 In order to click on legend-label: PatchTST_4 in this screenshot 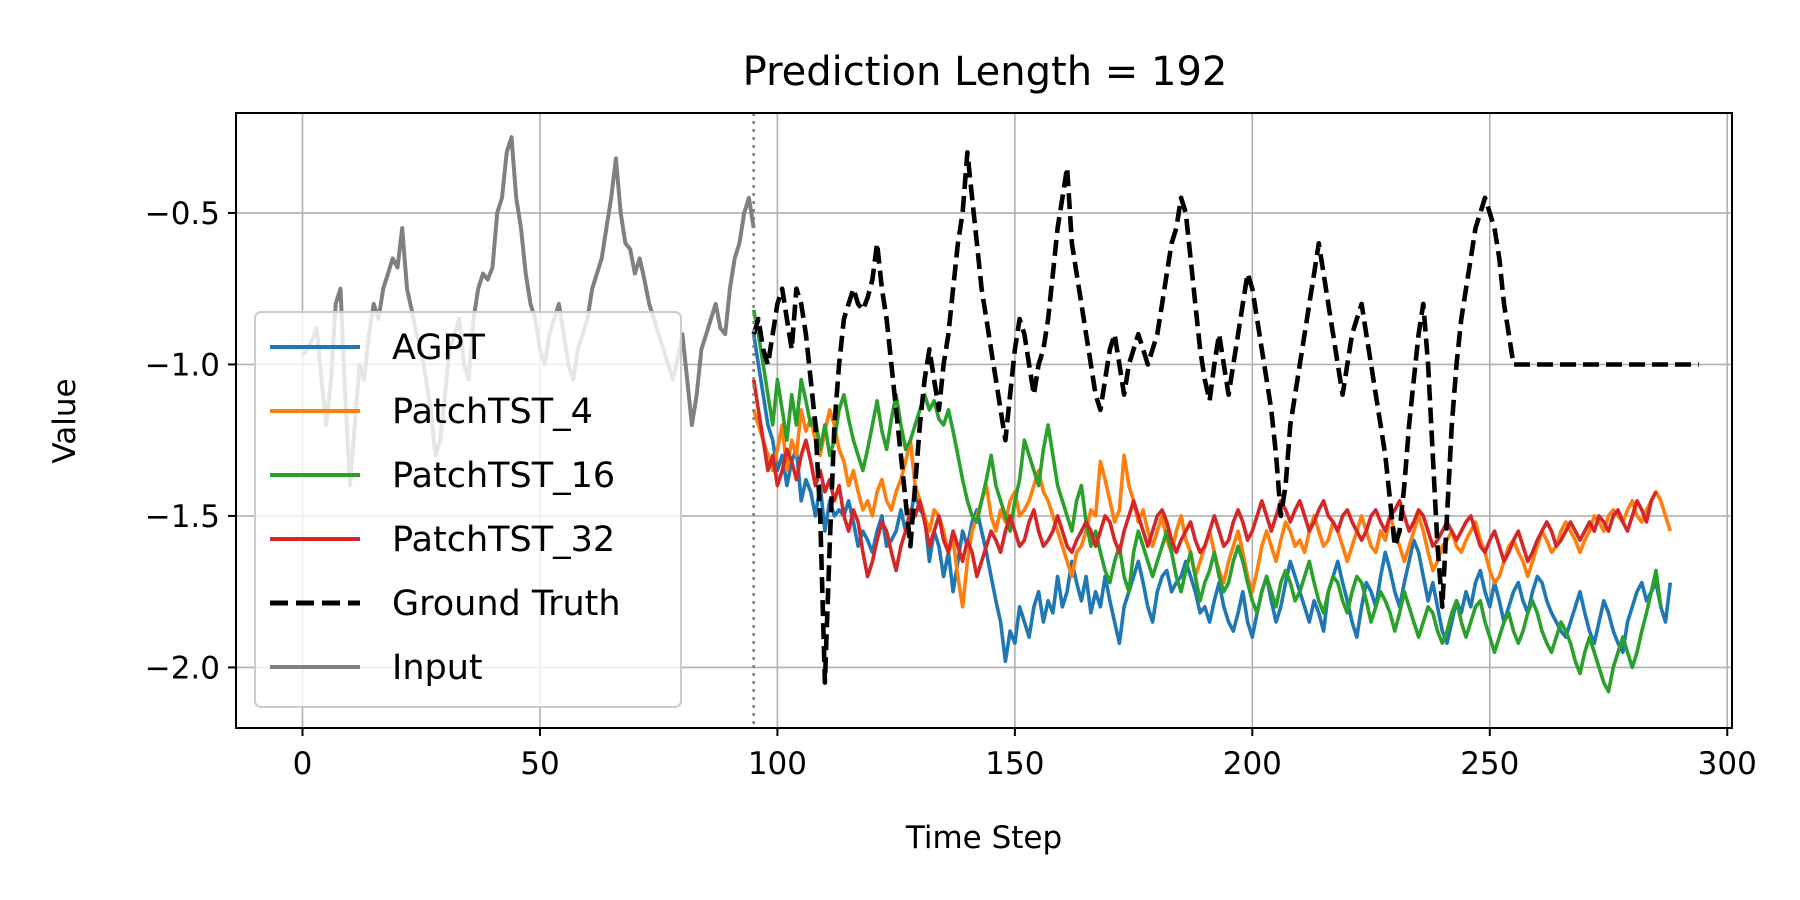, I will do `click(492, 412)`.